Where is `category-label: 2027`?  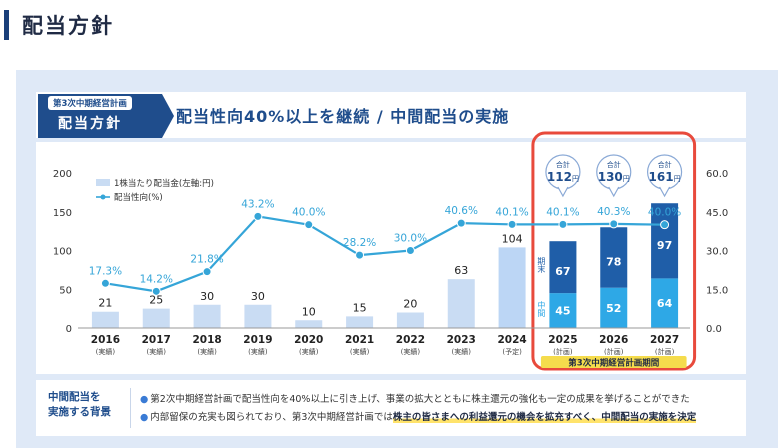 category-label: 2027 is located at coordinates (664, 340).